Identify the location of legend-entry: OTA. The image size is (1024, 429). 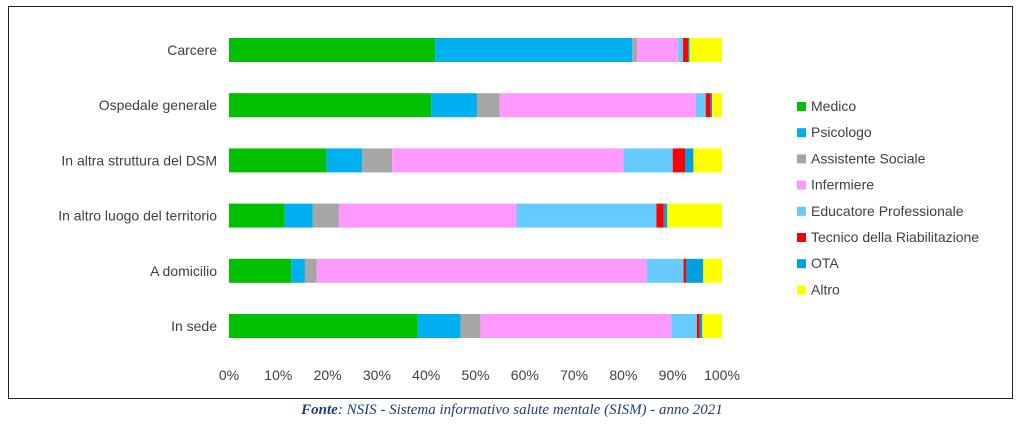
(825, 263).